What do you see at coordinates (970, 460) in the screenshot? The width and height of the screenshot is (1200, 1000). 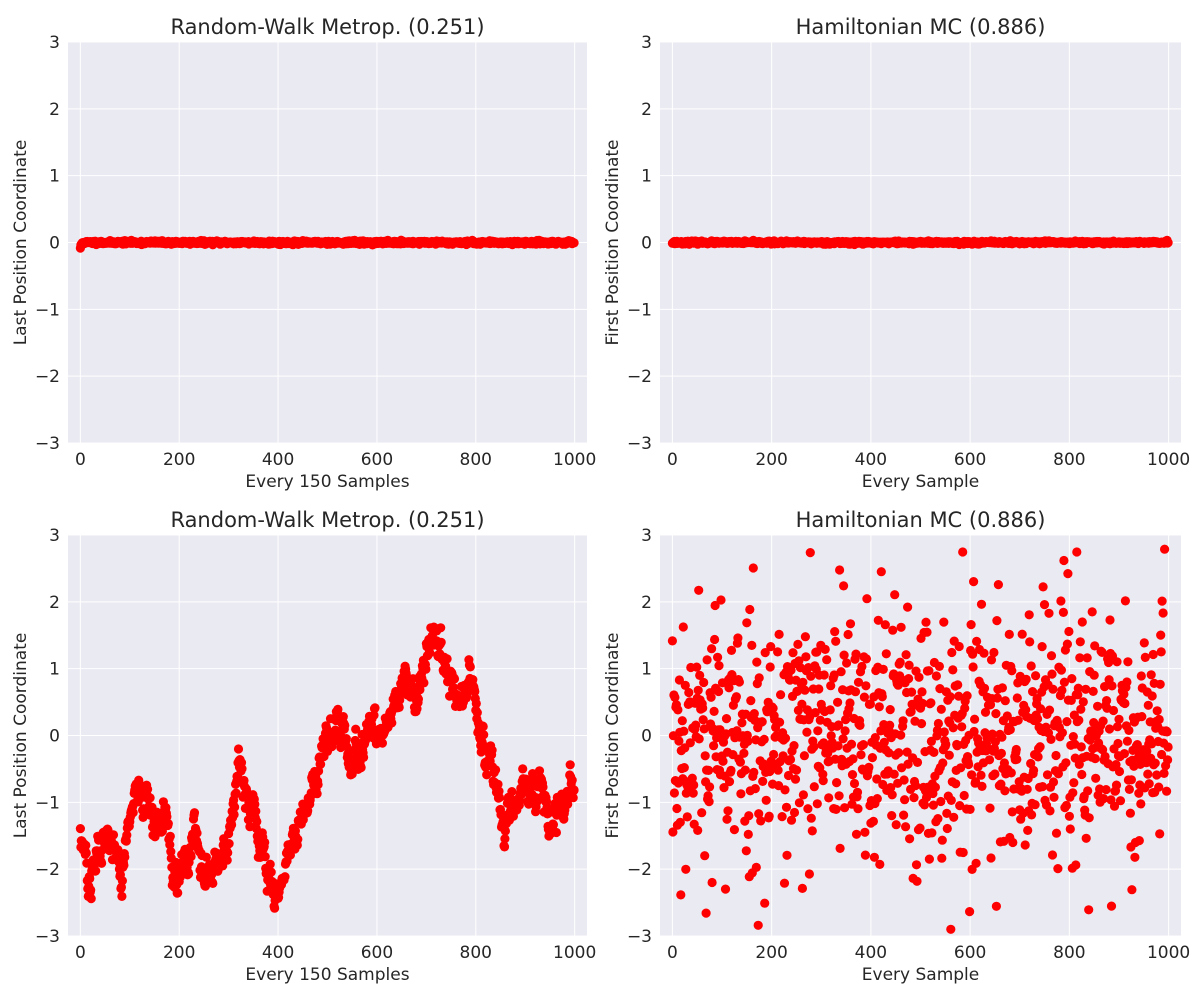 I see `x-tick-label: 600` at bounding box center [970, 460].